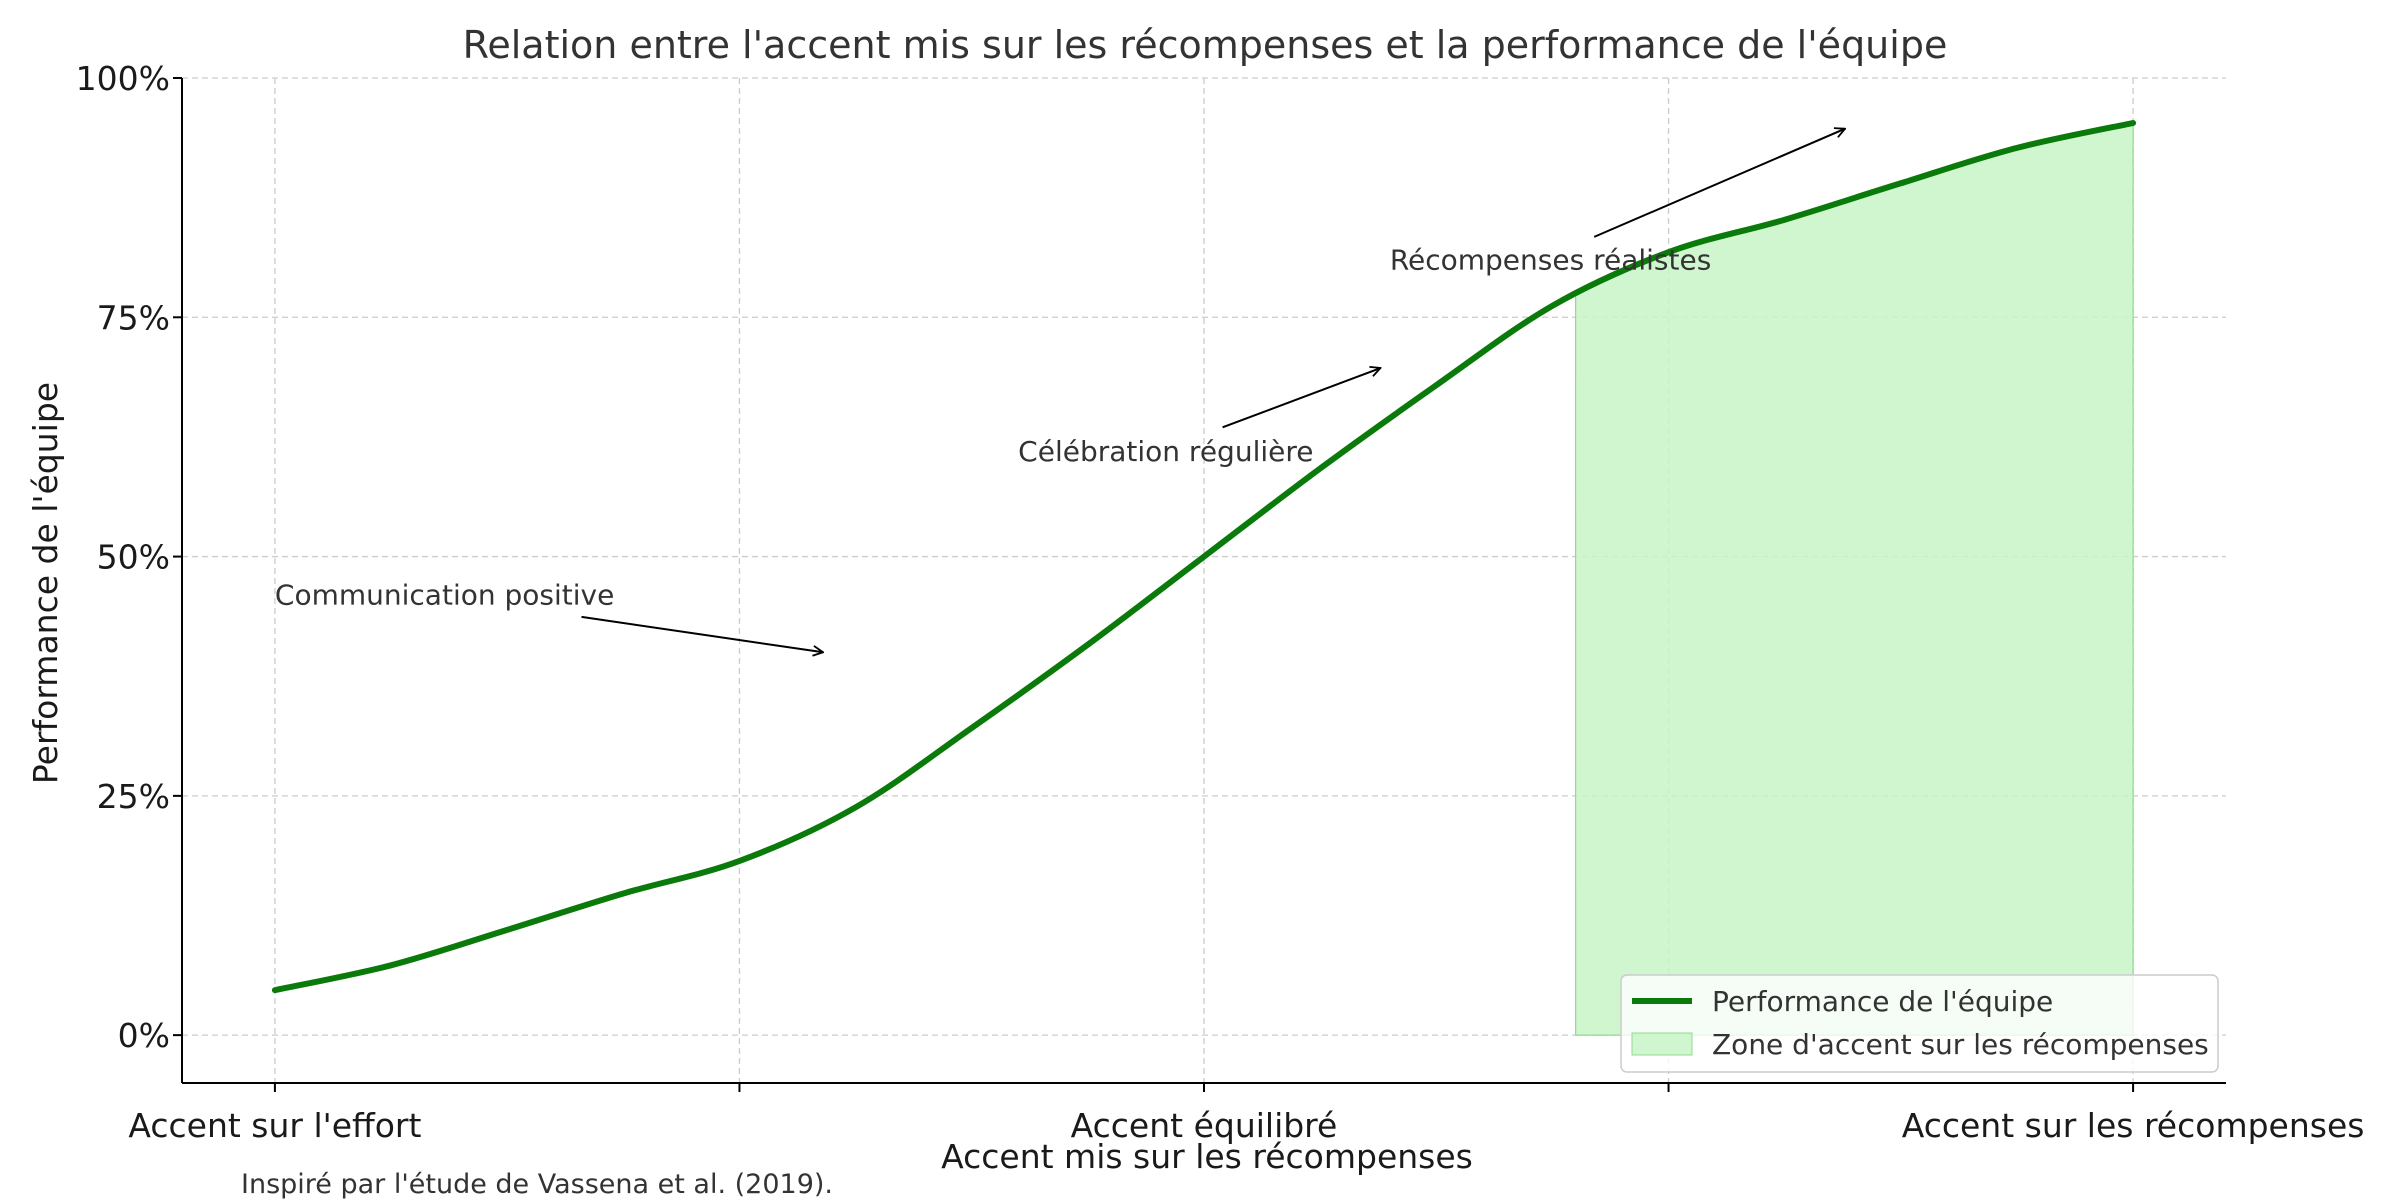 Image resolution: width=2400 pixels, height=1200 pixels. I want to click on y-tick-label: 50%, so click(133, 557).